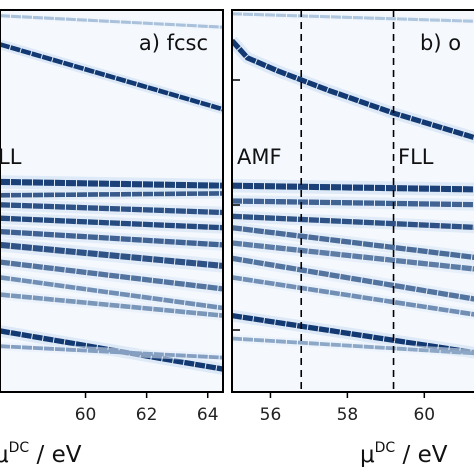  Describe the element at coordinates (11, 157) in the screenshot. I see `panel-a-region-label-ll: LL` at that location.